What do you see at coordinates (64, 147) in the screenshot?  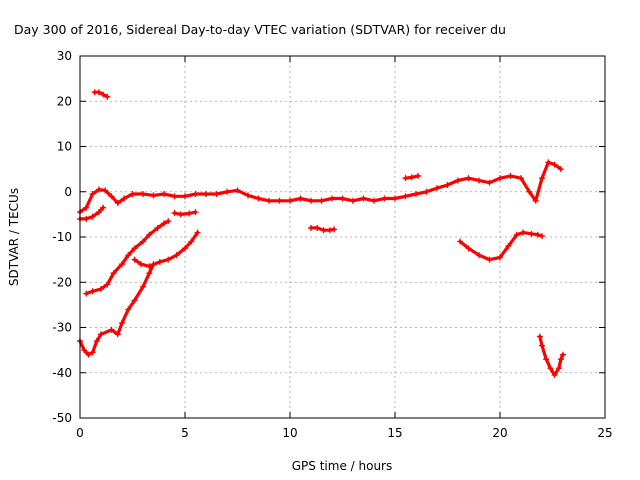 I see `y-tick-label: 10` at bounding box center [64, 147].